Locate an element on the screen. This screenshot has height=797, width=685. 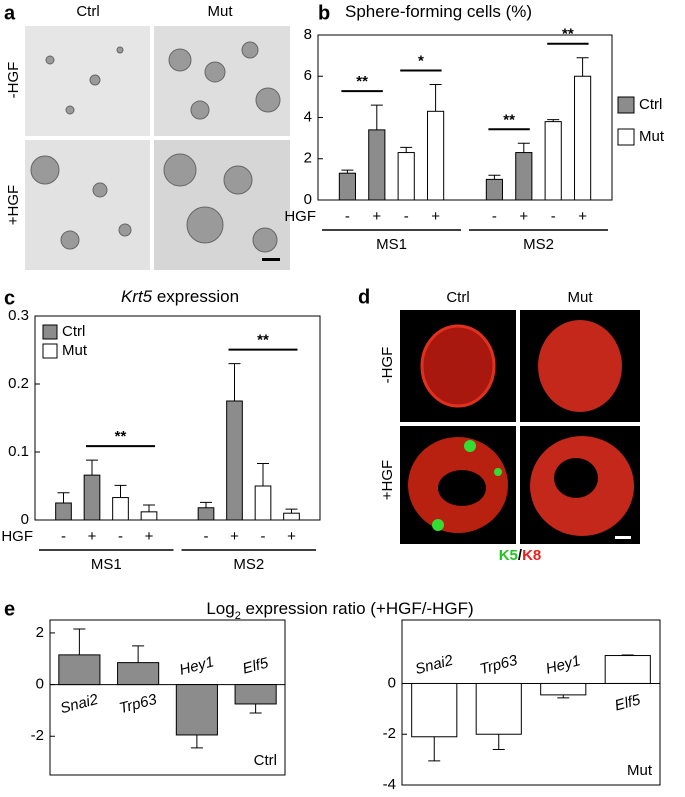
category-label: Trp63 is located at coordinates (499, 665).